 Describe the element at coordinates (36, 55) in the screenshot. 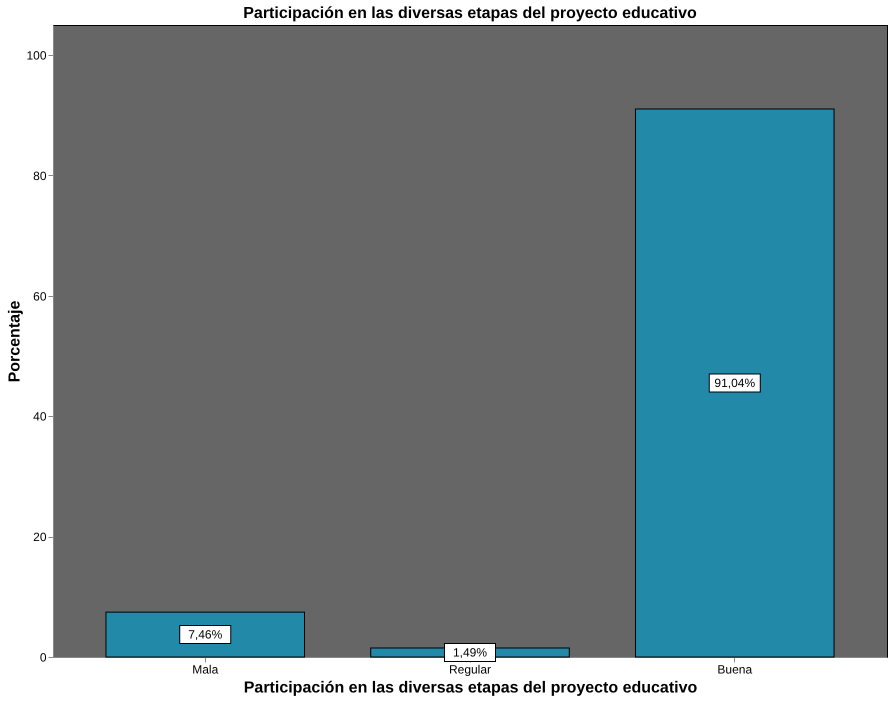

I see `y-tick-label: 100` at that location.